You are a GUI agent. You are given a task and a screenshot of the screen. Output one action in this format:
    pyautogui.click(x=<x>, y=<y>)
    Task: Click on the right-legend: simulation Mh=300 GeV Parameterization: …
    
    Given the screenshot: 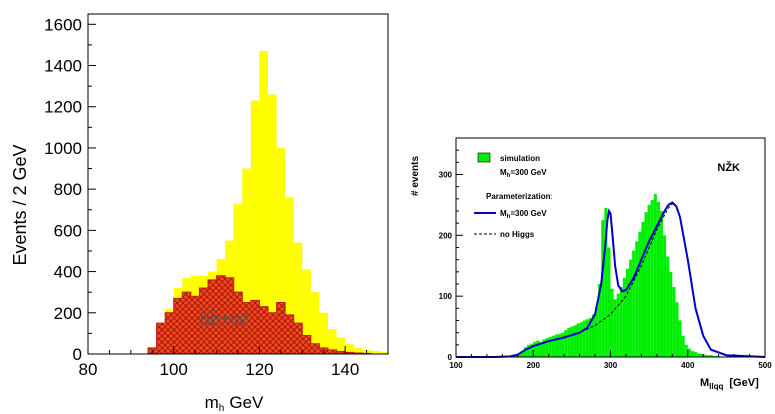 What is the action you would take?
    pyautogui.click(x=513, y=195)
    